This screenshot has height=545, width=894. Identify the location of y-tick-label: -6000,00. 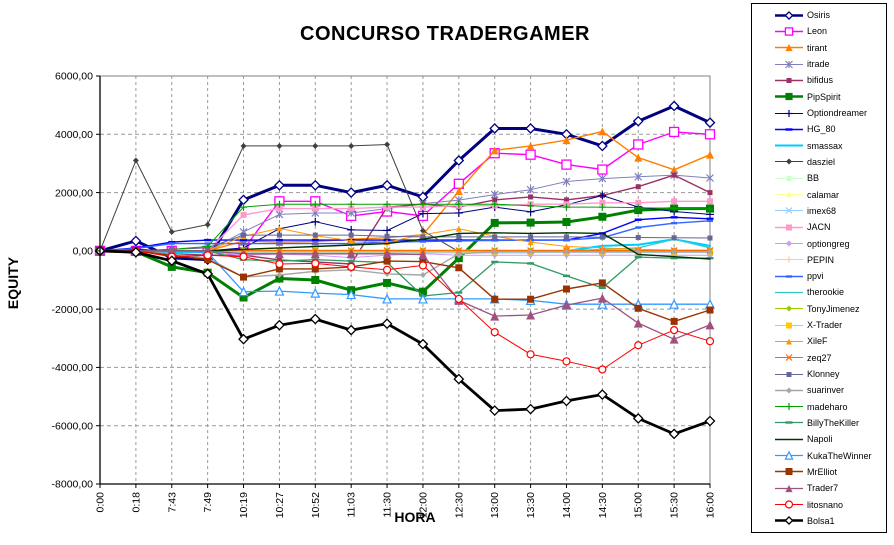
(73, 426).